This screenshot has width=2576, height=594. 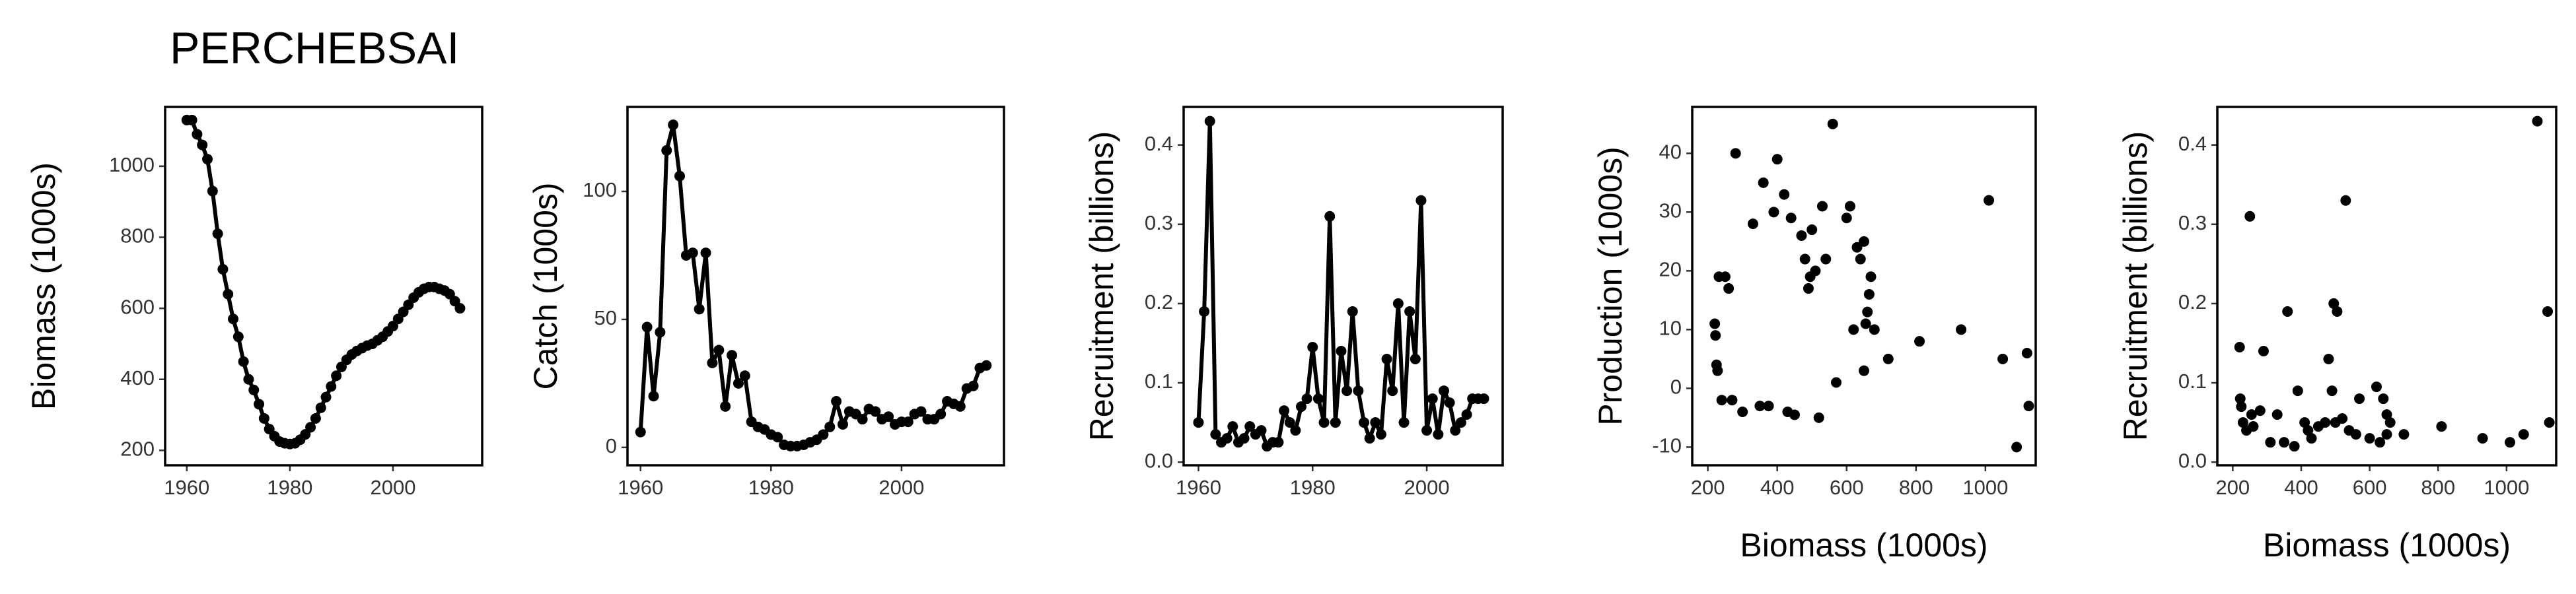 I want to click on y-axis-label: Biomass (1000s), so click(x=43, y=286).